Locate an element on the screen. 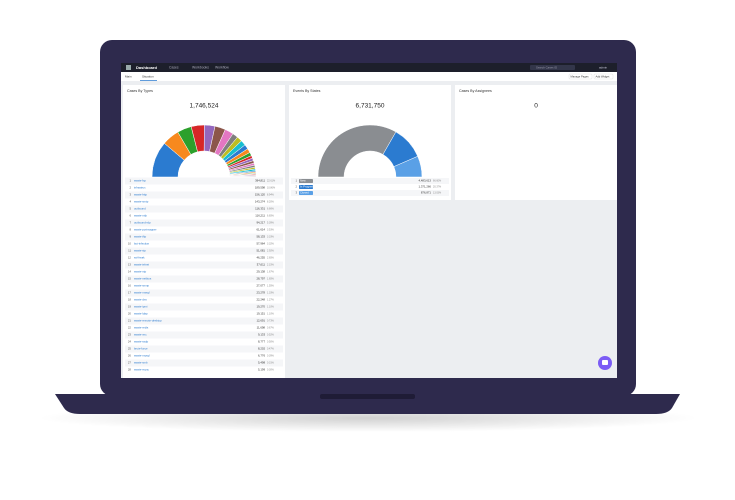  row-rank: 17 is located at coordinates (130, 293).